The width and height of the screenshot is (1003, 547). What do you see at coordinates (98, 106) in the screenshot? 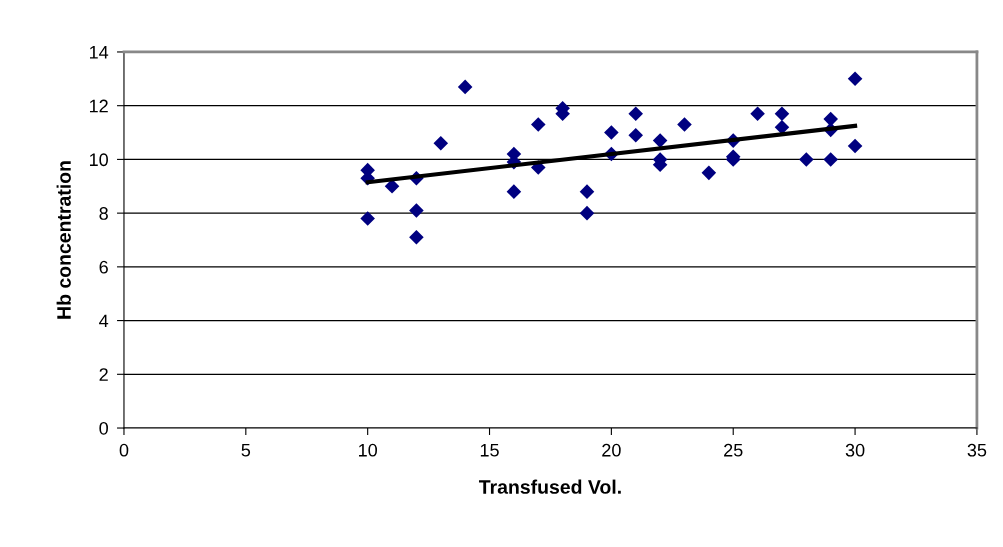
I see `y-tick-label: 12` at bounding box center [98, 106].